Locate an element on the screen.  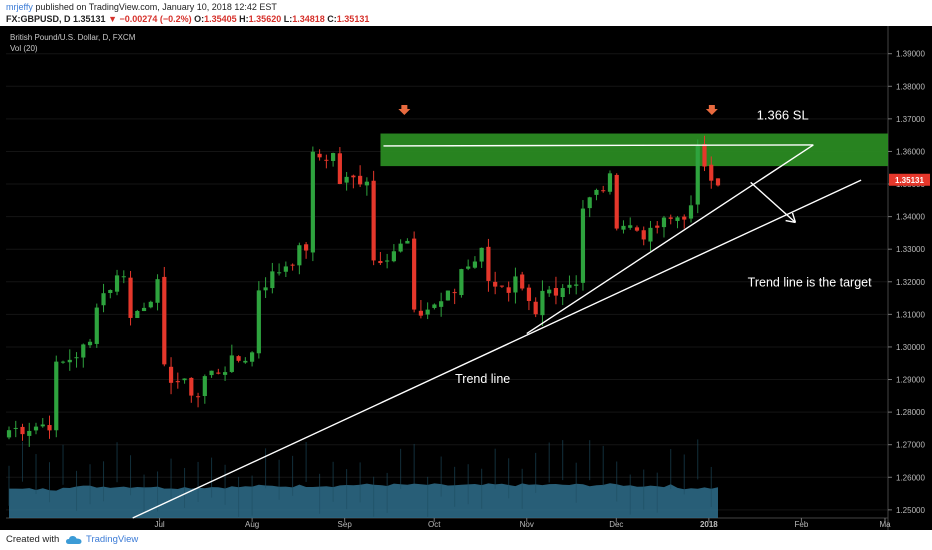
trend-line is located at coordinates (598, 145).